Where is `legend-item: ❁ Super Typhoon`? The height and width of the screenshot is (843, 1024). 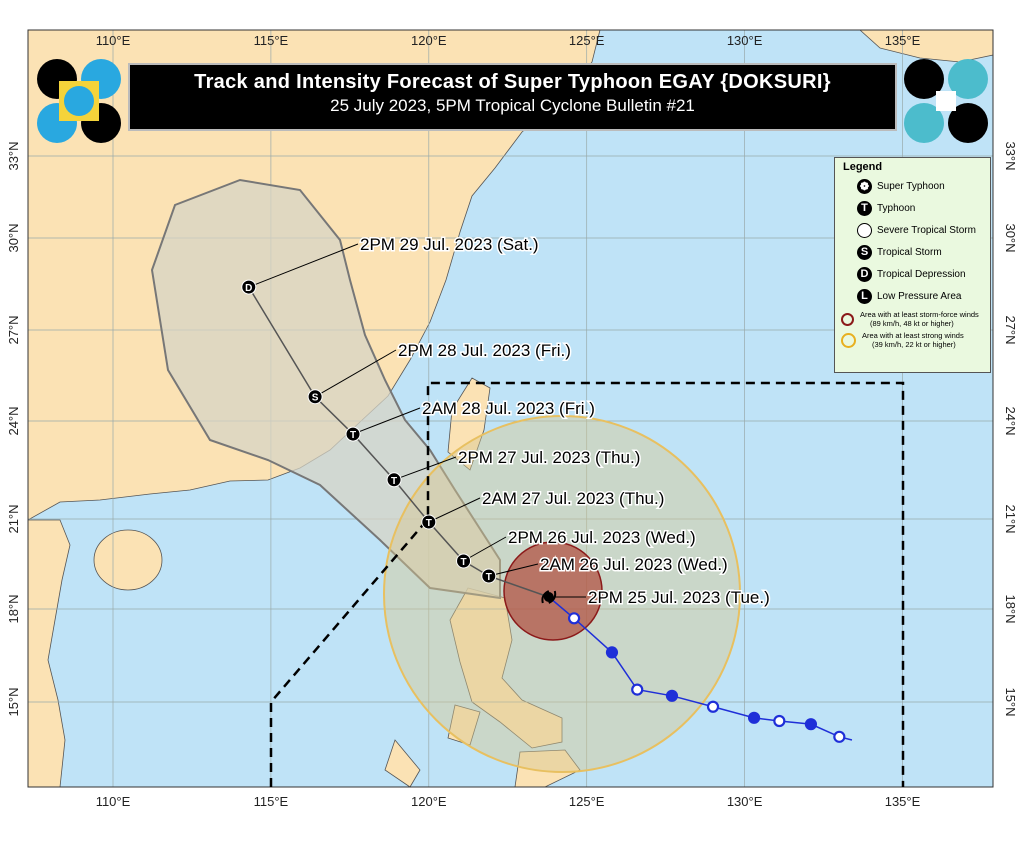 legend-item: ❁ Super Typhoon is located at coordinates (912, 186).